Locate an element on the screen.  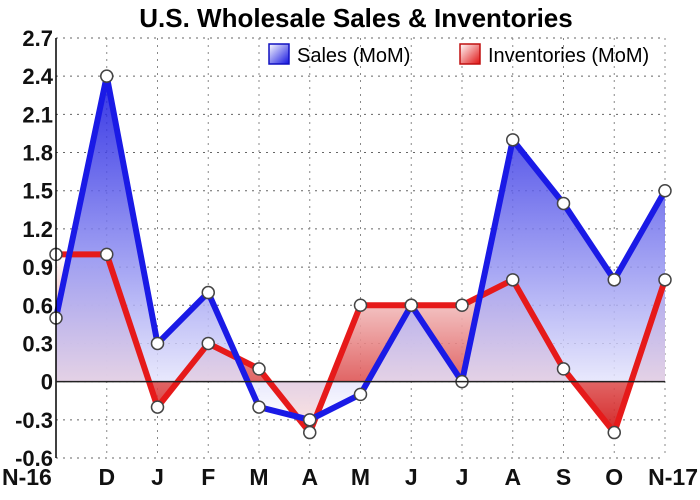
y-tick-label: -0.3 is located at coordinates (34, 420).